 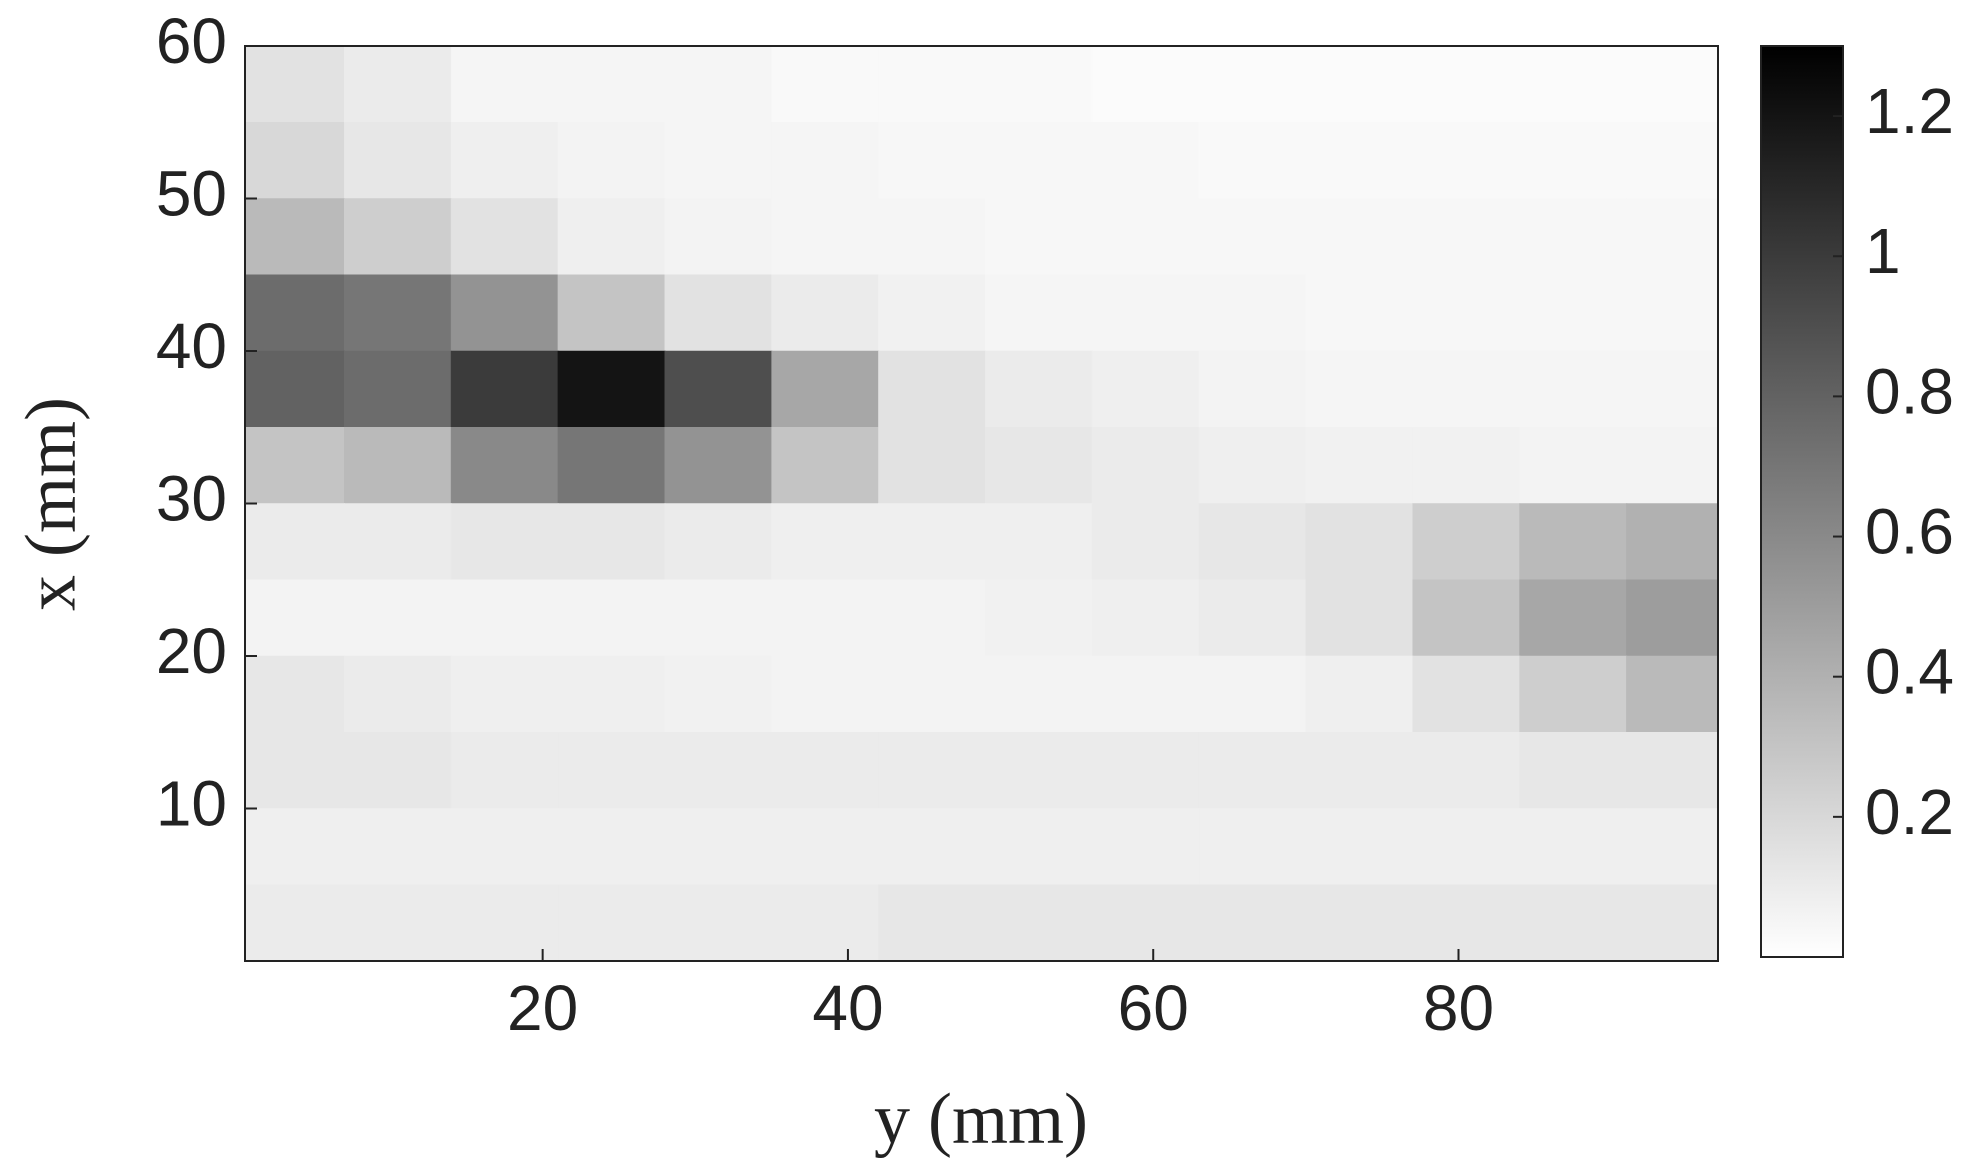 I want to click on colorbar, so click(x=1802, y=501).